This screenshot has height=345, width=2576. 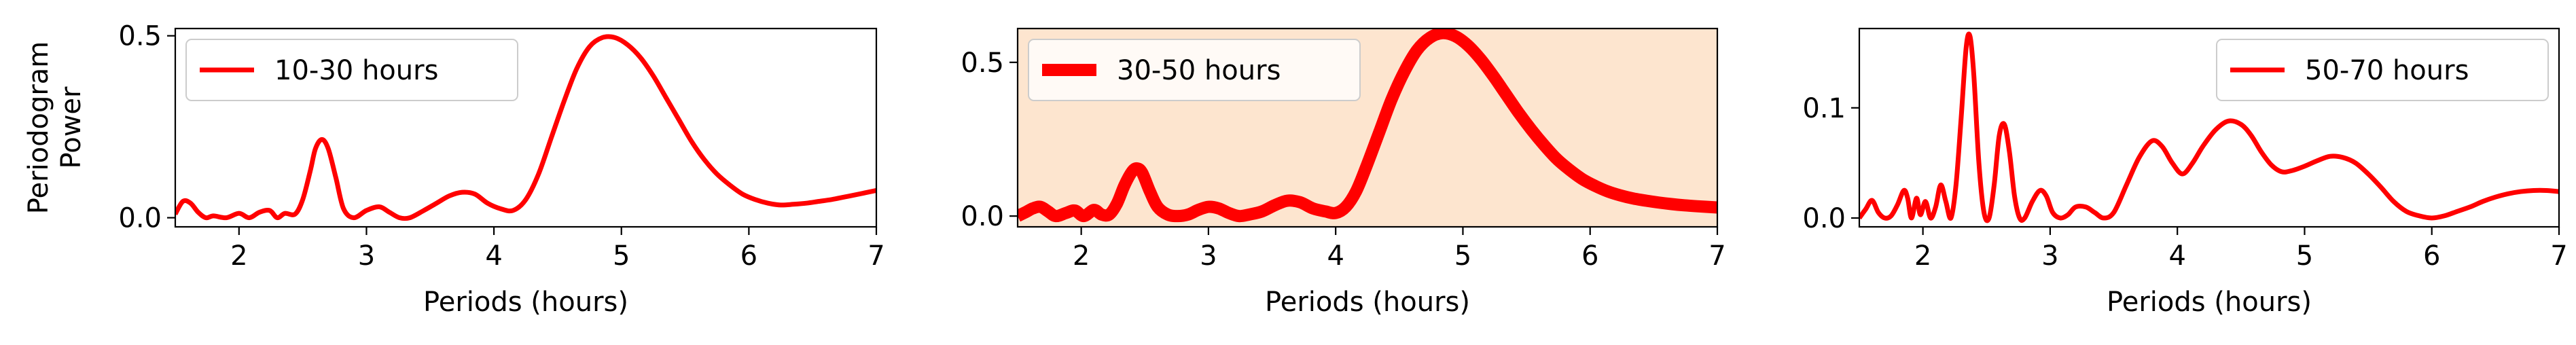 I want to click on legend-label: 30-50 hours, so click(x=1199, y=70).